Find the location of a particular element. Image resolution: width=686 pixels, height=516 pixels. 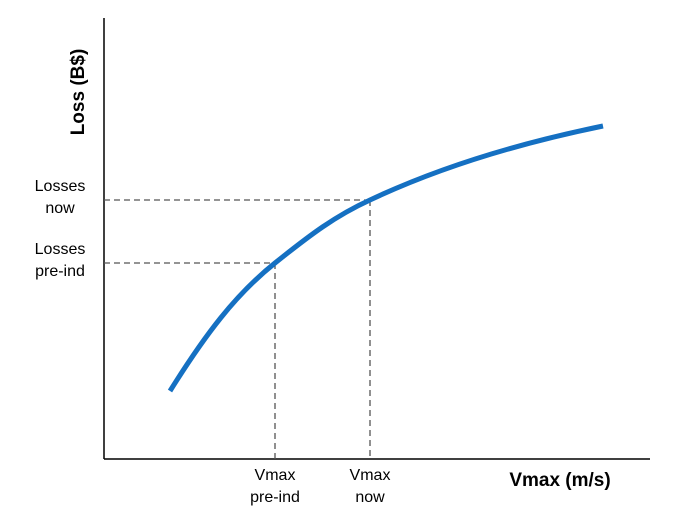

y-axis-title: Loss (B$) is located at coordinates (78, 92).